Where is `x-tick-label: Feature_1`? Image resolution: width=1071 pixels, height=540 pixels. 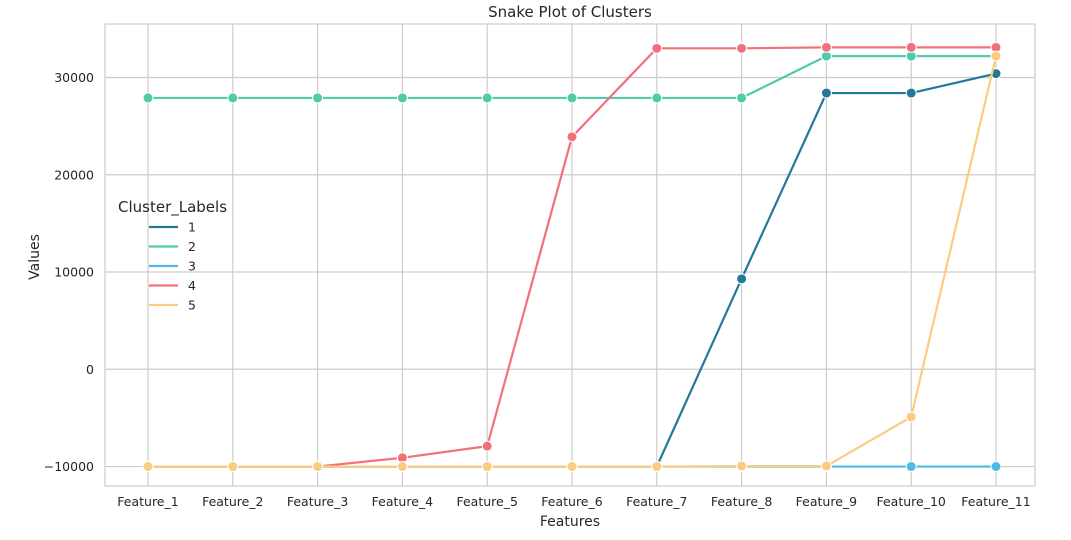
x-tick-label: Feature_1 is located at coordinates (147, 501).